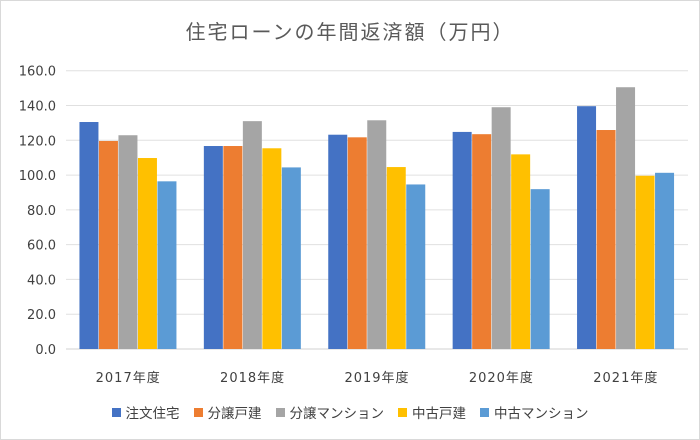  Describe the element at coordinates (252, 378) in the screenshot. I see `x-tick-label: 2018年度` at that location.